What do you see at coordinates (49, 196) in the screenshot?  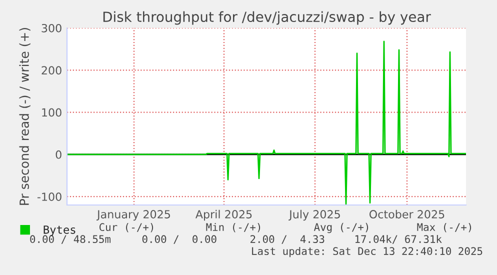 I see `y-tick-label: -100` at bounding box center [49, 196].